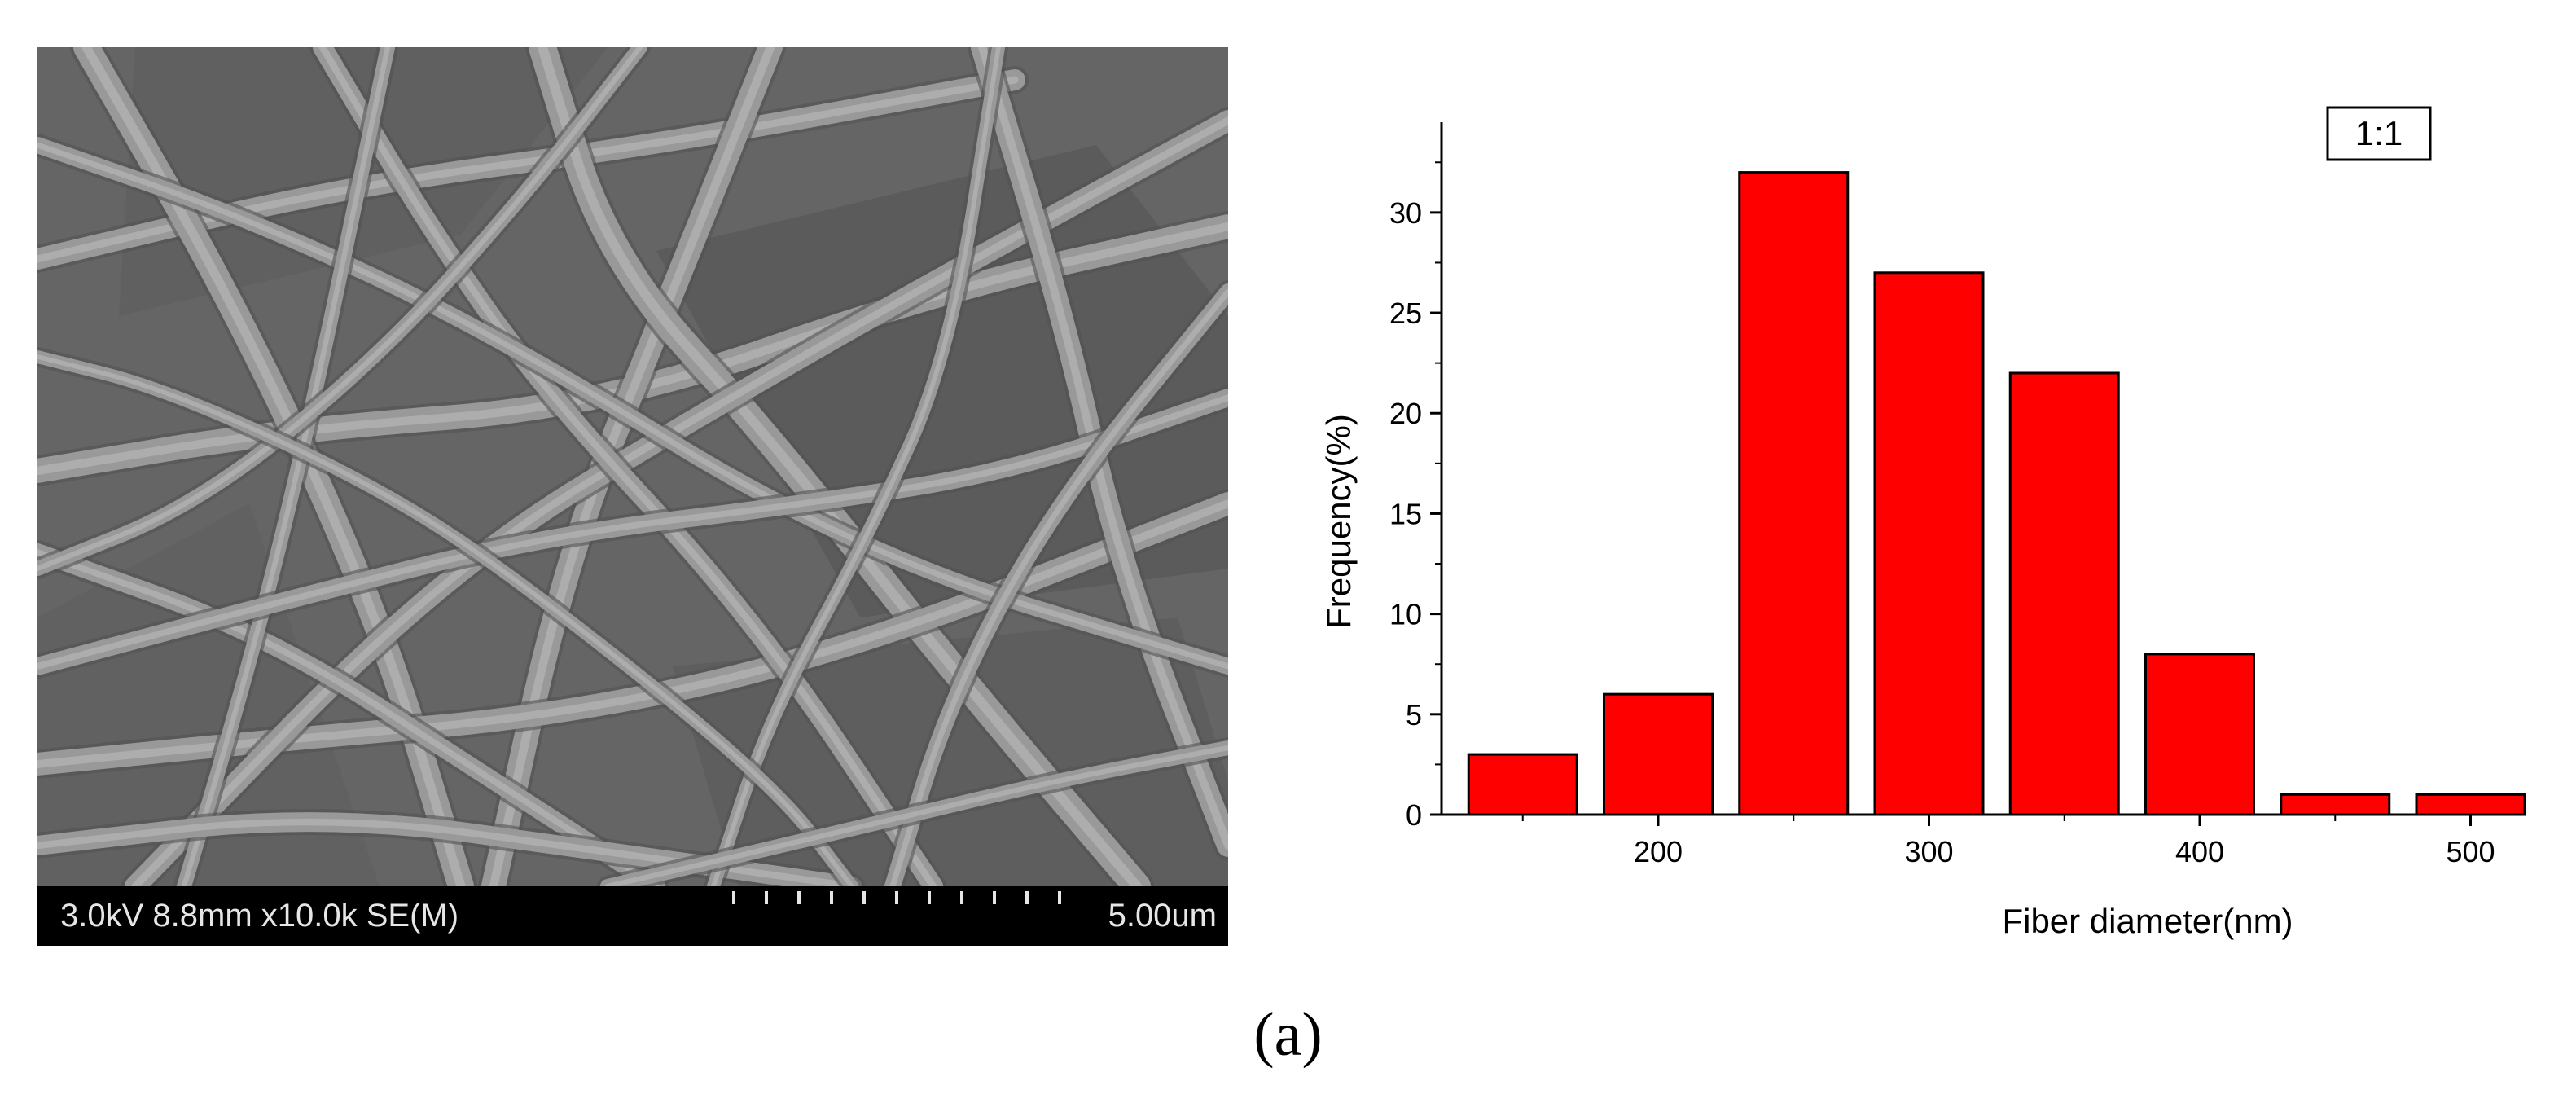 This screenshot has width=2576, height=1103. Describe the element at coordinates (1415, 496) in the screenshot. I see `y-axis-ticks: 0 5 10 15 20 25 30` at that location.